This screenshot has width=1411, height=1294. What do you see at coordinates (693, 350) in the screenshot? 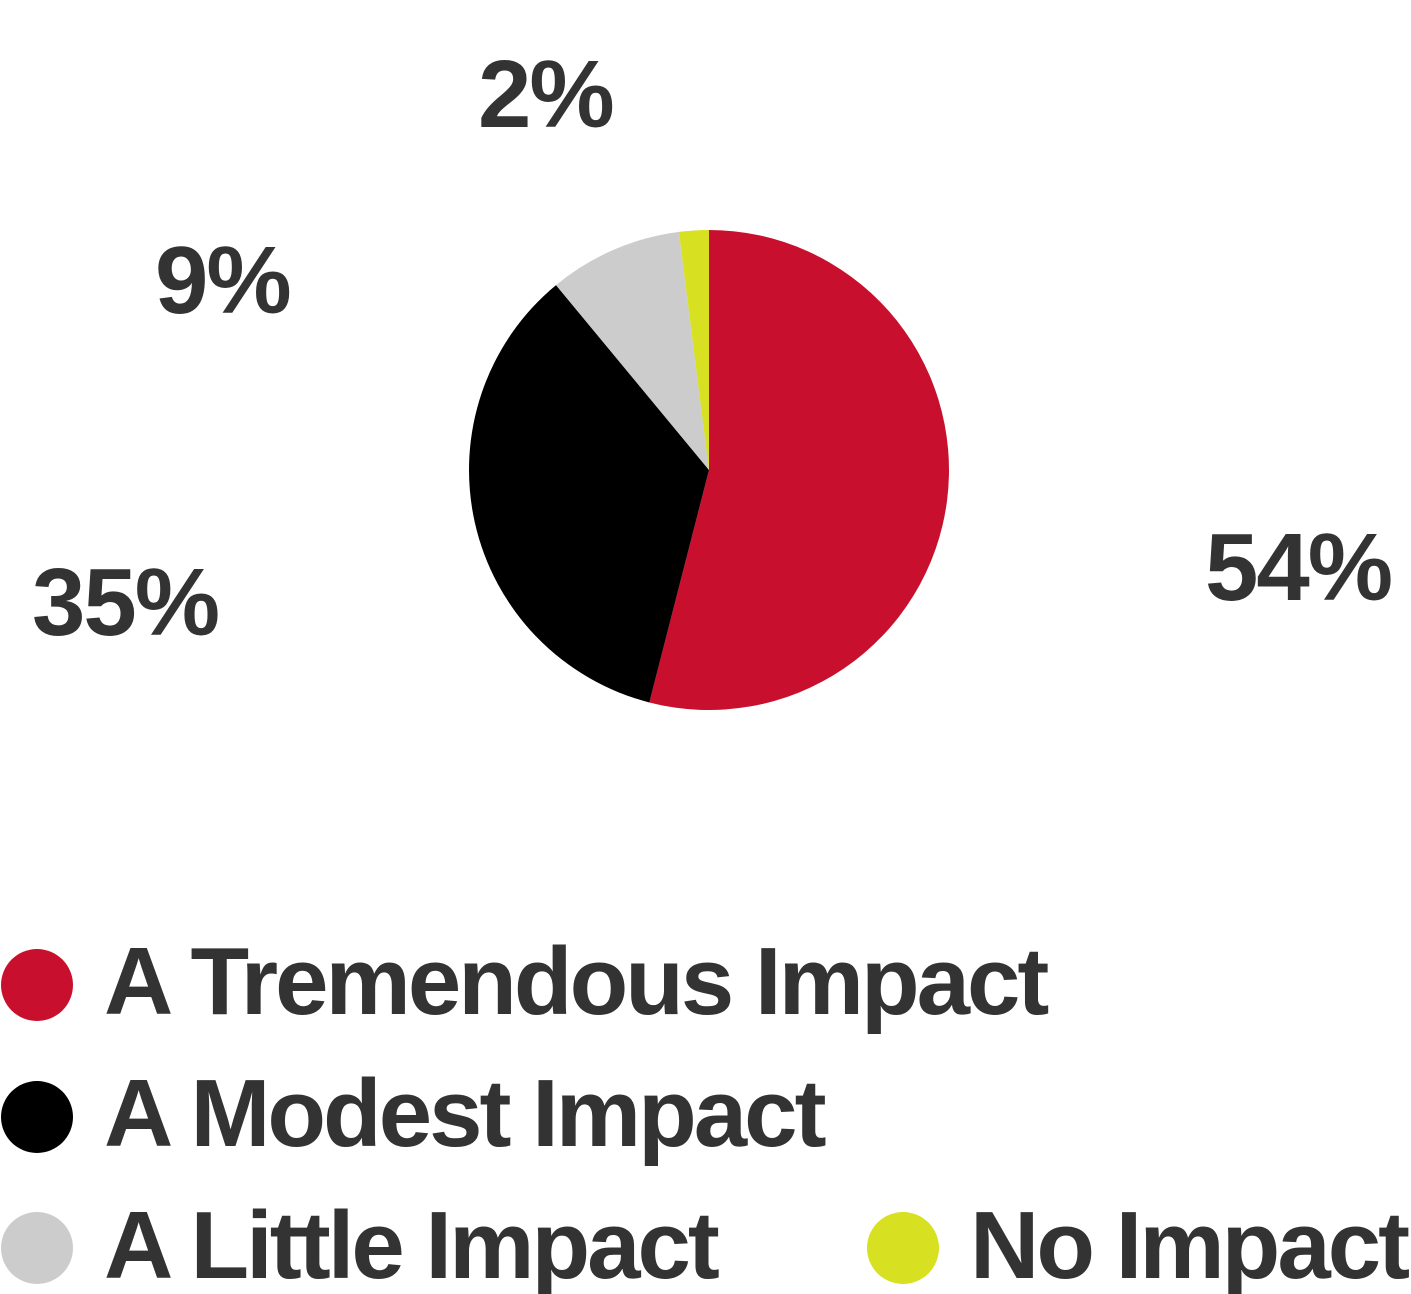
I see `pie-slice-none` at bounding box center [693, 350].